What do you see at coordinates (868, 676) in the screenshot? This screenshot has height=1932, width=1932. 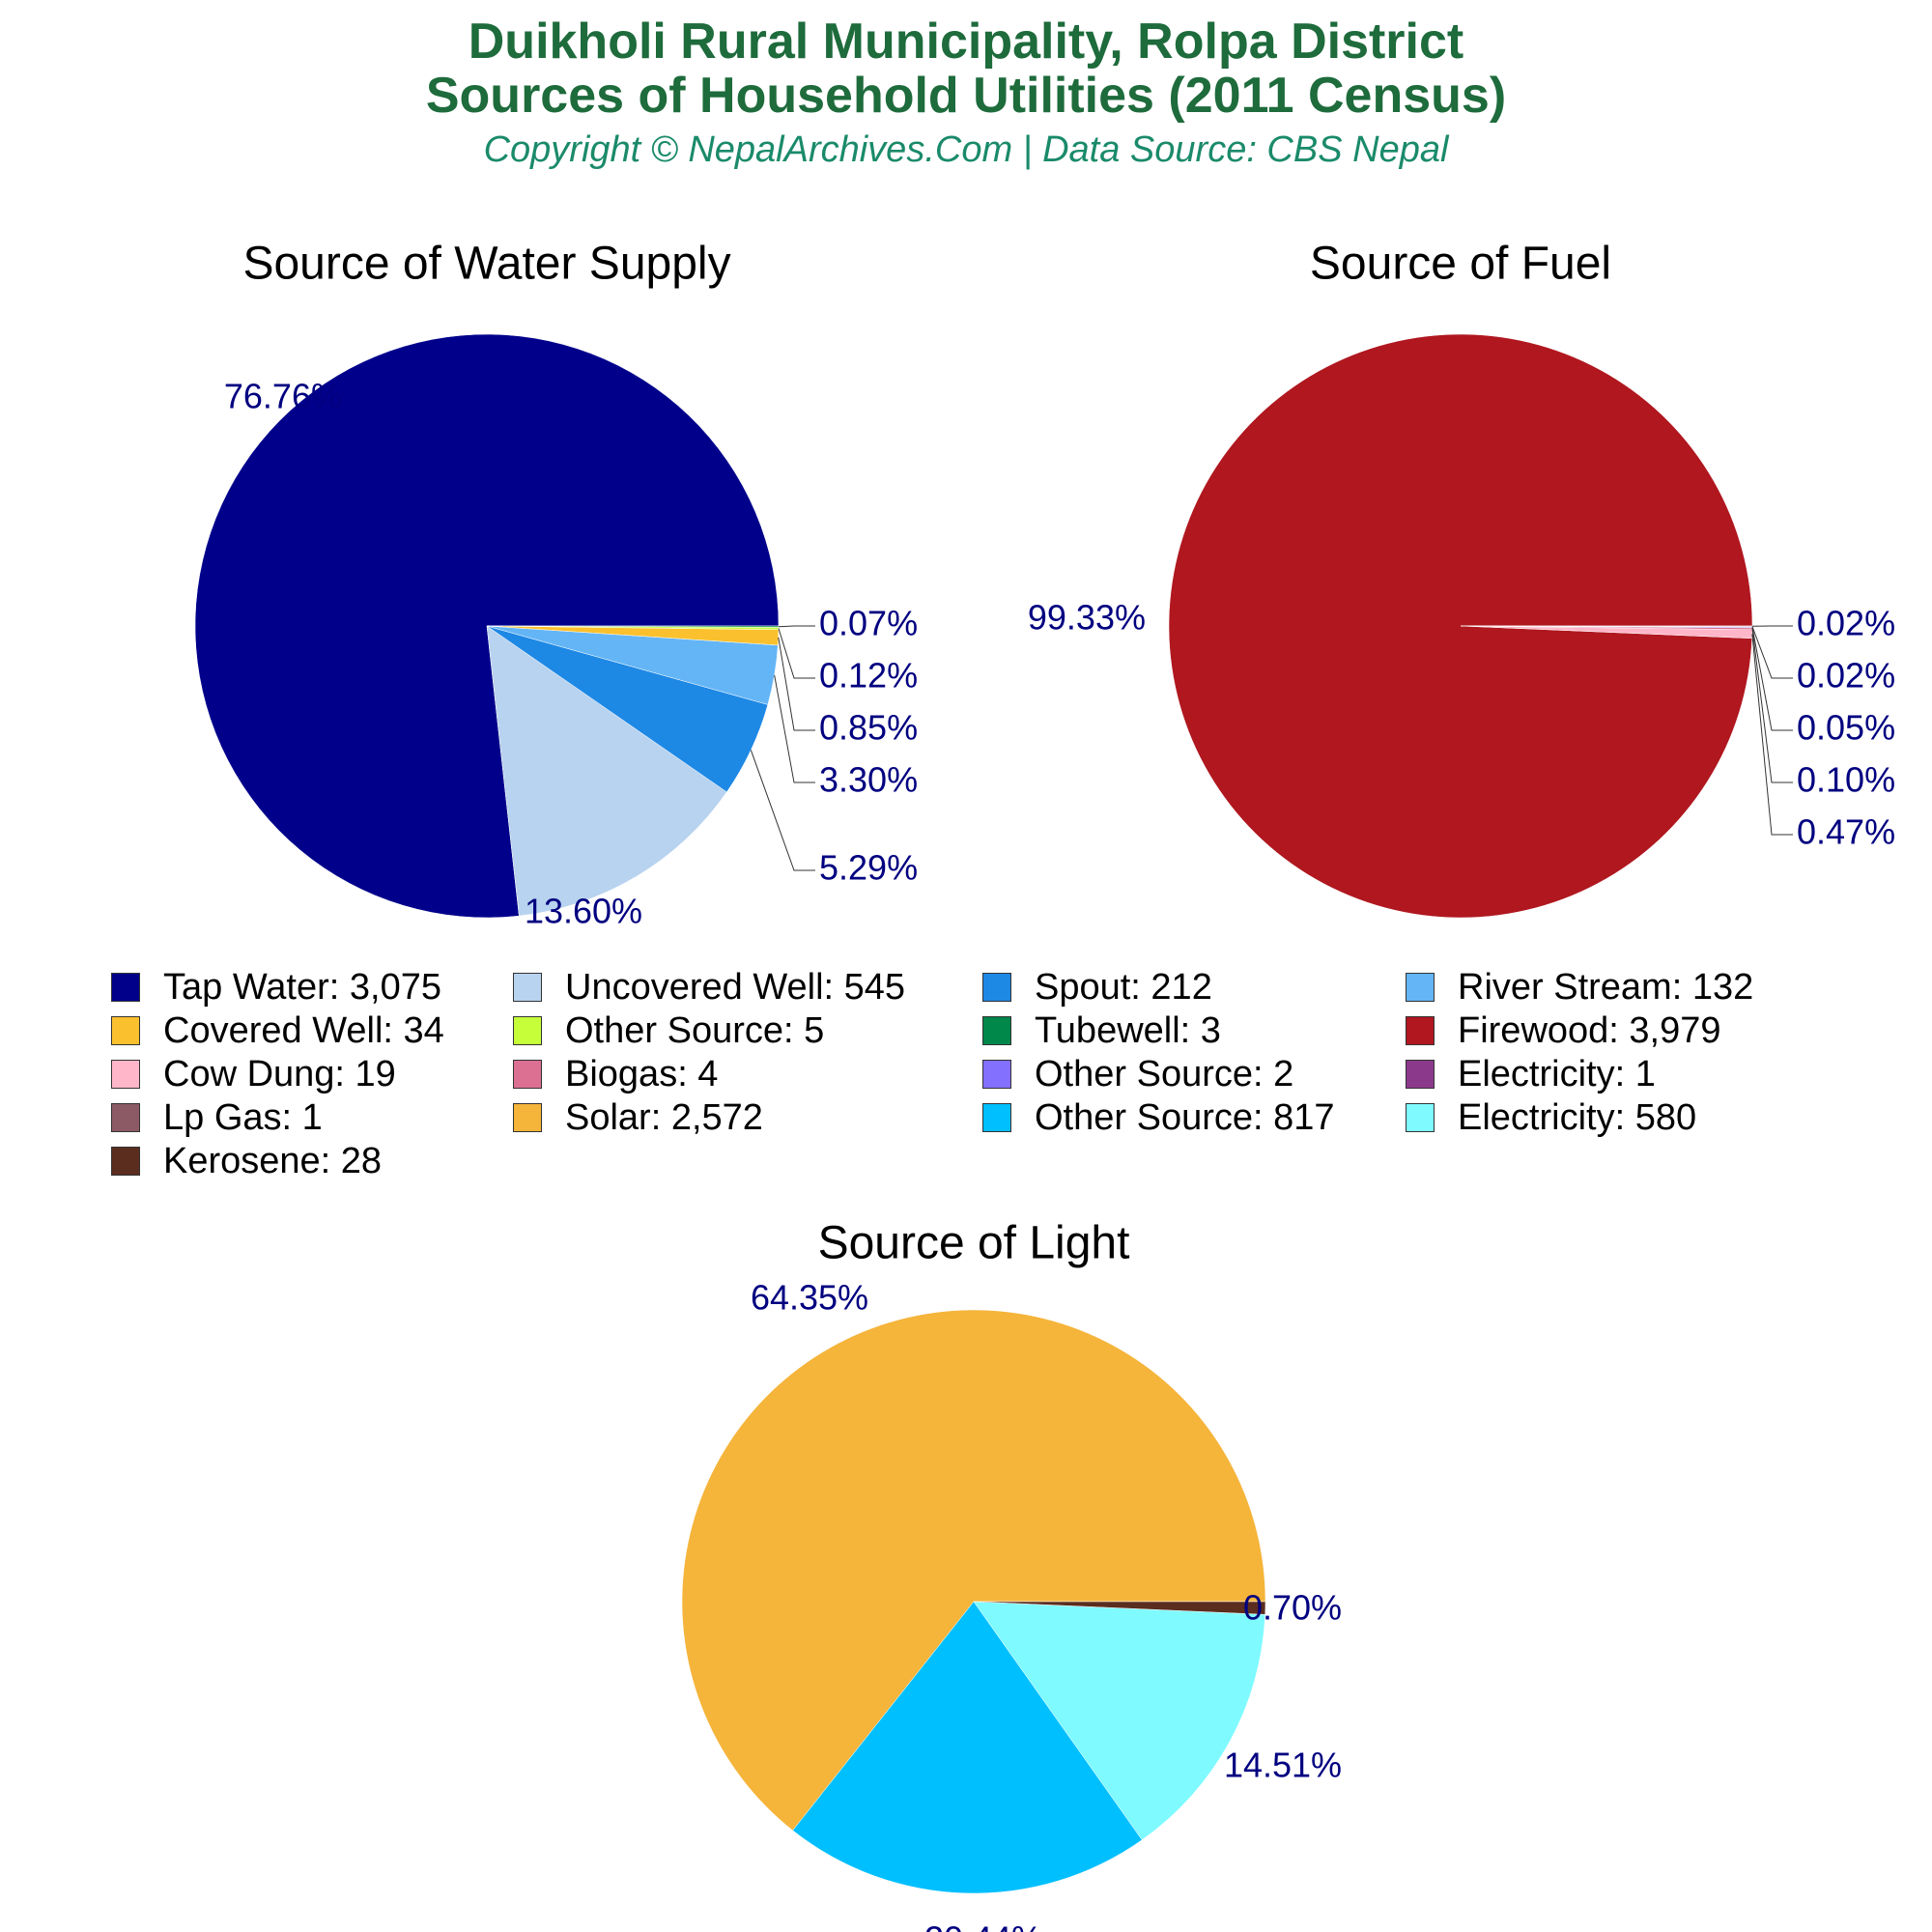 I see `slice-percent-label: 0.12%` at bounding box center [868, 676].